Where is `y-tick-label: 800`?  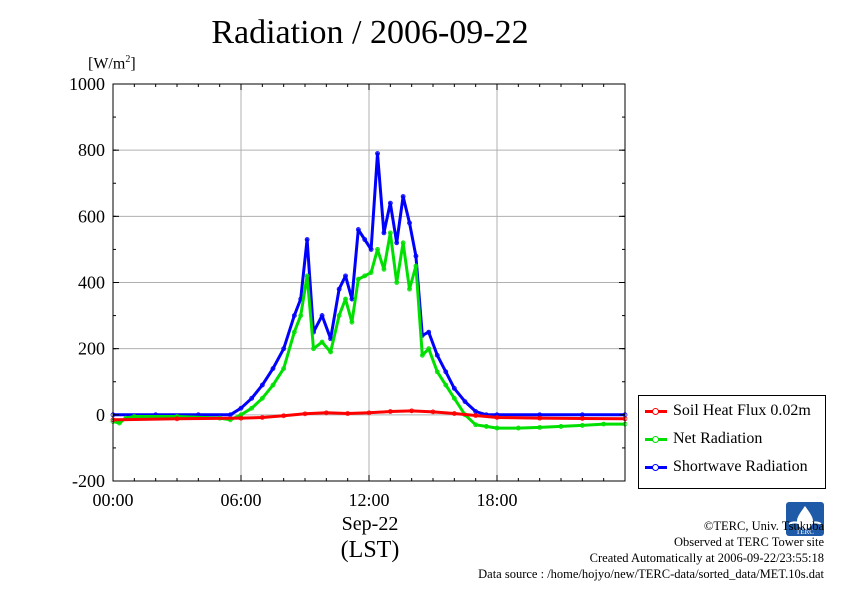 y-tick-label: 800 is located at coordinates (91, 150).